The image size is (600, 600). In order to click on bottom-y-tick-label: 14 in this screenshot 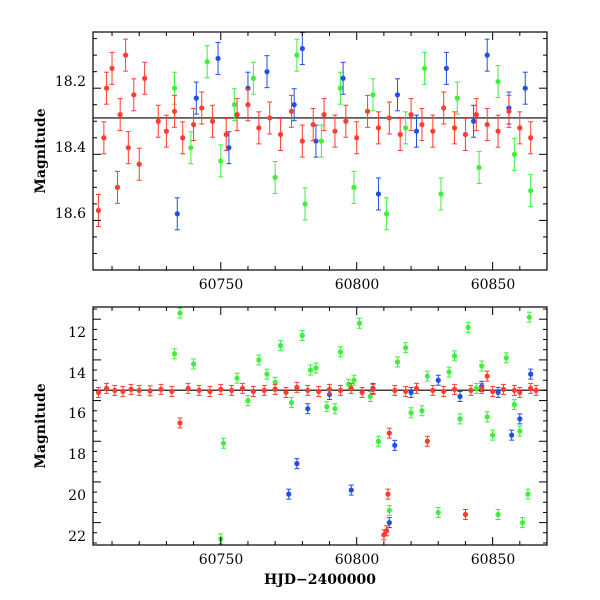, I will do `click(77, 374)`.